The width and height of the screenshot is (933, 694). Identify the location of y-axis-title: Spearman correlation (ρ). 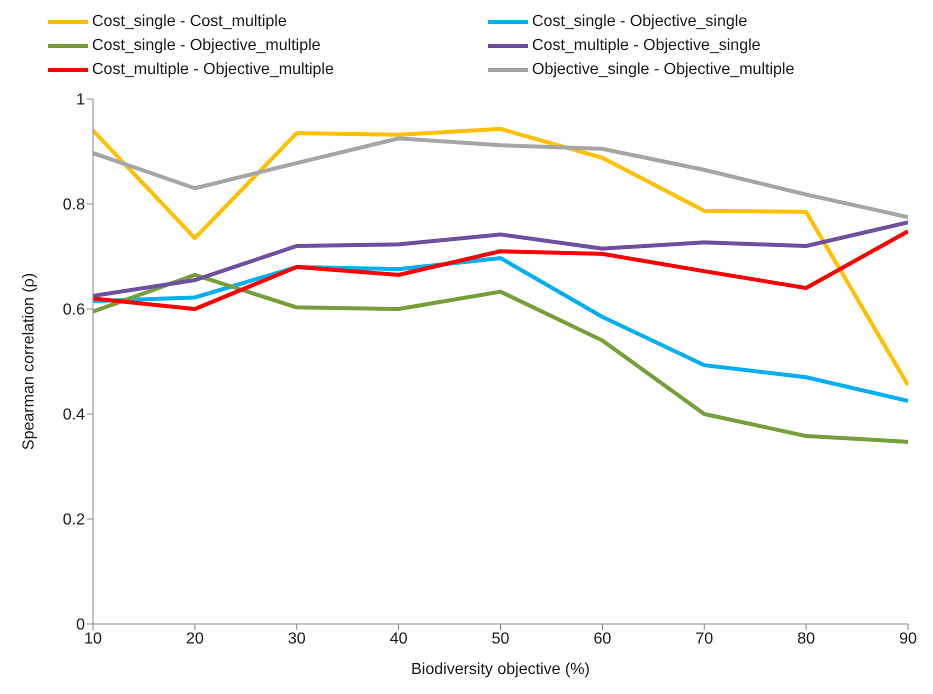
(29, 361).